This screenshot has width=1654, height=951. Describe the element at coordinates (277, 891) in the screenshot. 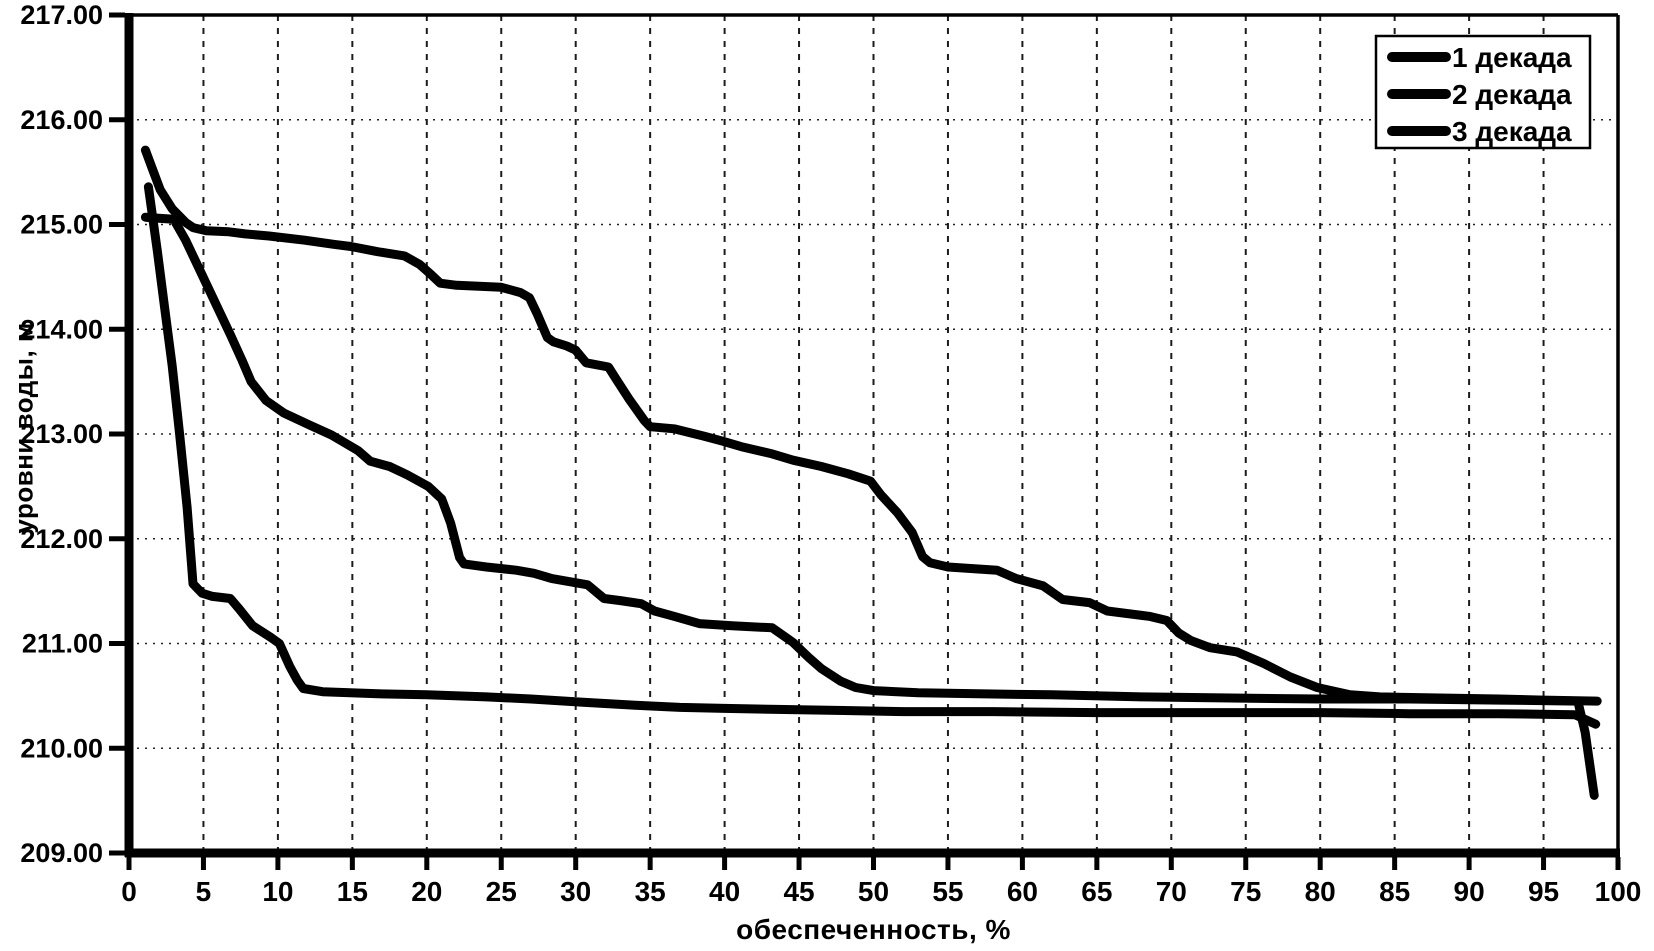

I see `x-tick-label: 10` at that location.